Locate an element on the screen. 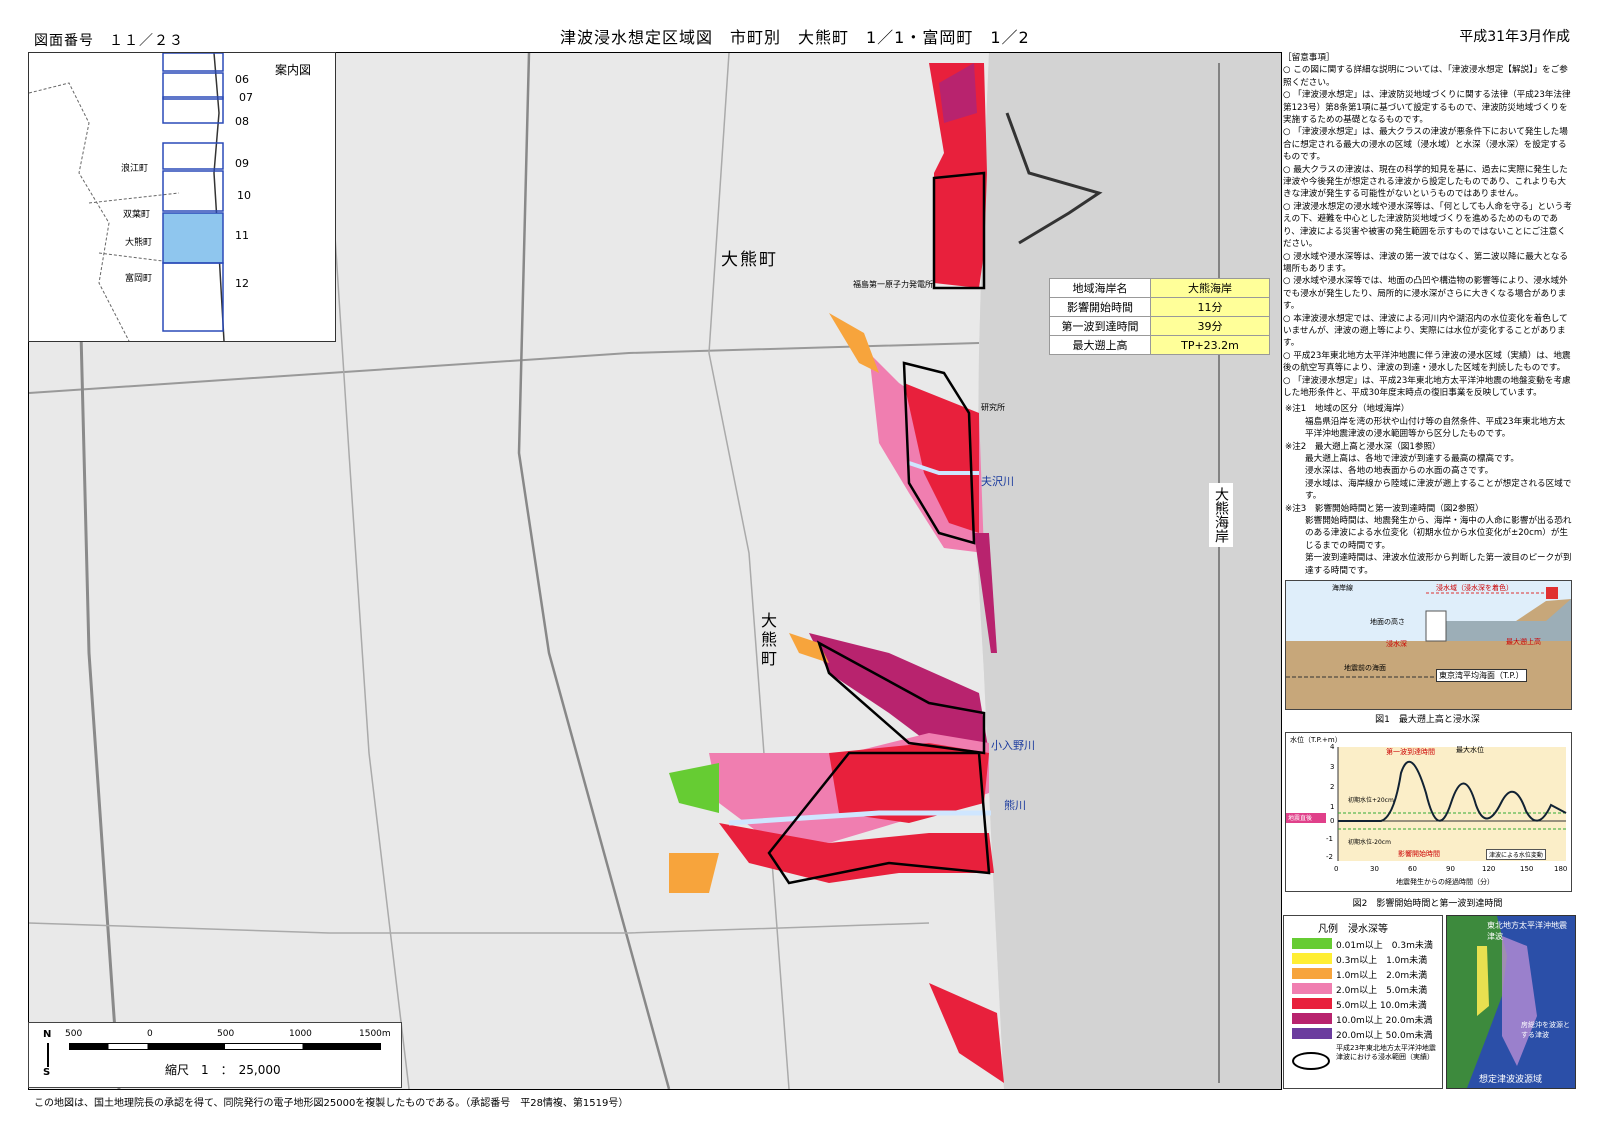 The height and width of the screenshot is (1131, 1600). fig2-plus20: 初期水位+20cm is located at coordinates (1371, 800).